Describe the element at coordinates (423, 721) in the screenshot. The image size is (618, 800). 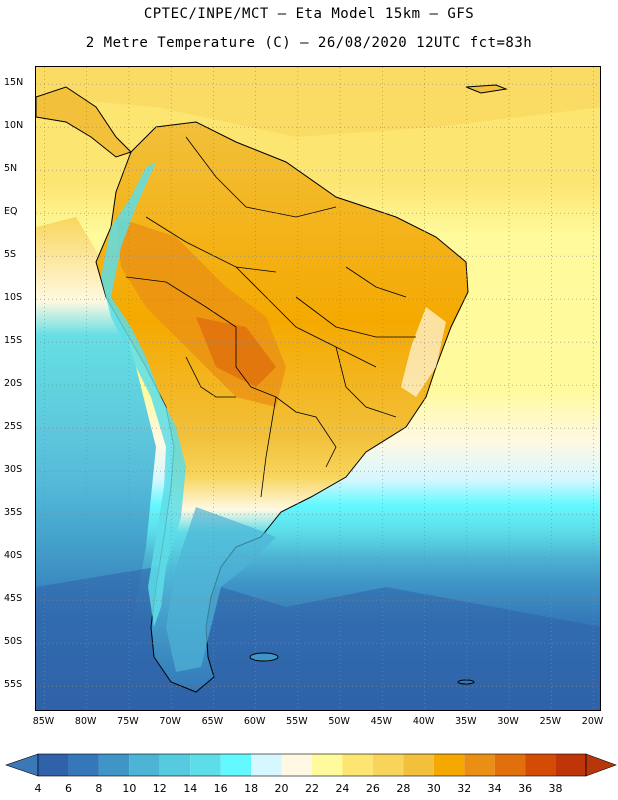
I see `longitude-label: 40W` at that location.